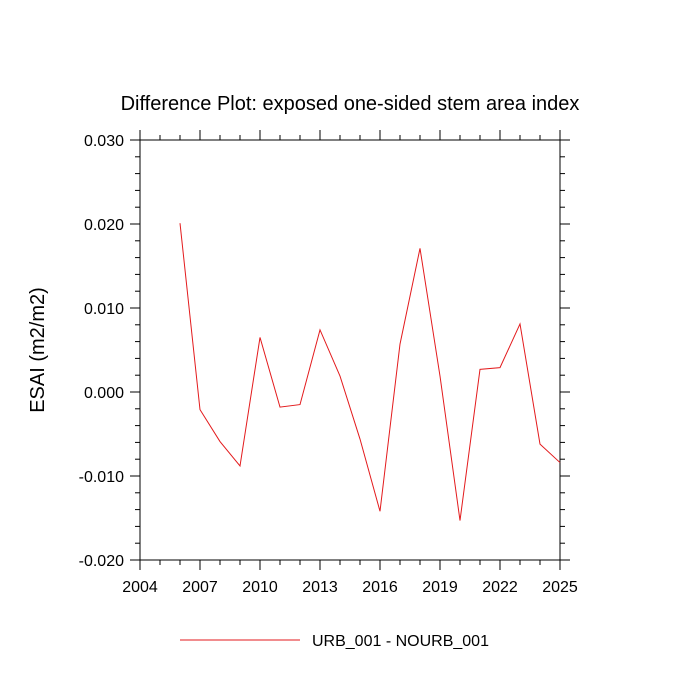  Describe the element at coordinates (38, 350) in the screenshot. I see `y-axis-label: ESAI (m2/m2)` at that location.